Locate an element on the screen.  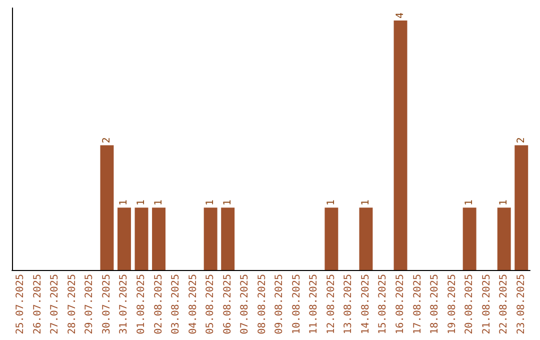
x-tick-label: 19.08.2025 is located at coordinates (452, 304).